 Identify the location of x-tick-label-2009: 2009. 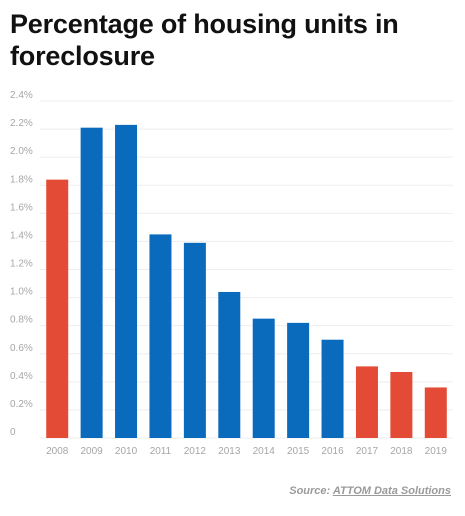
(92, 451).